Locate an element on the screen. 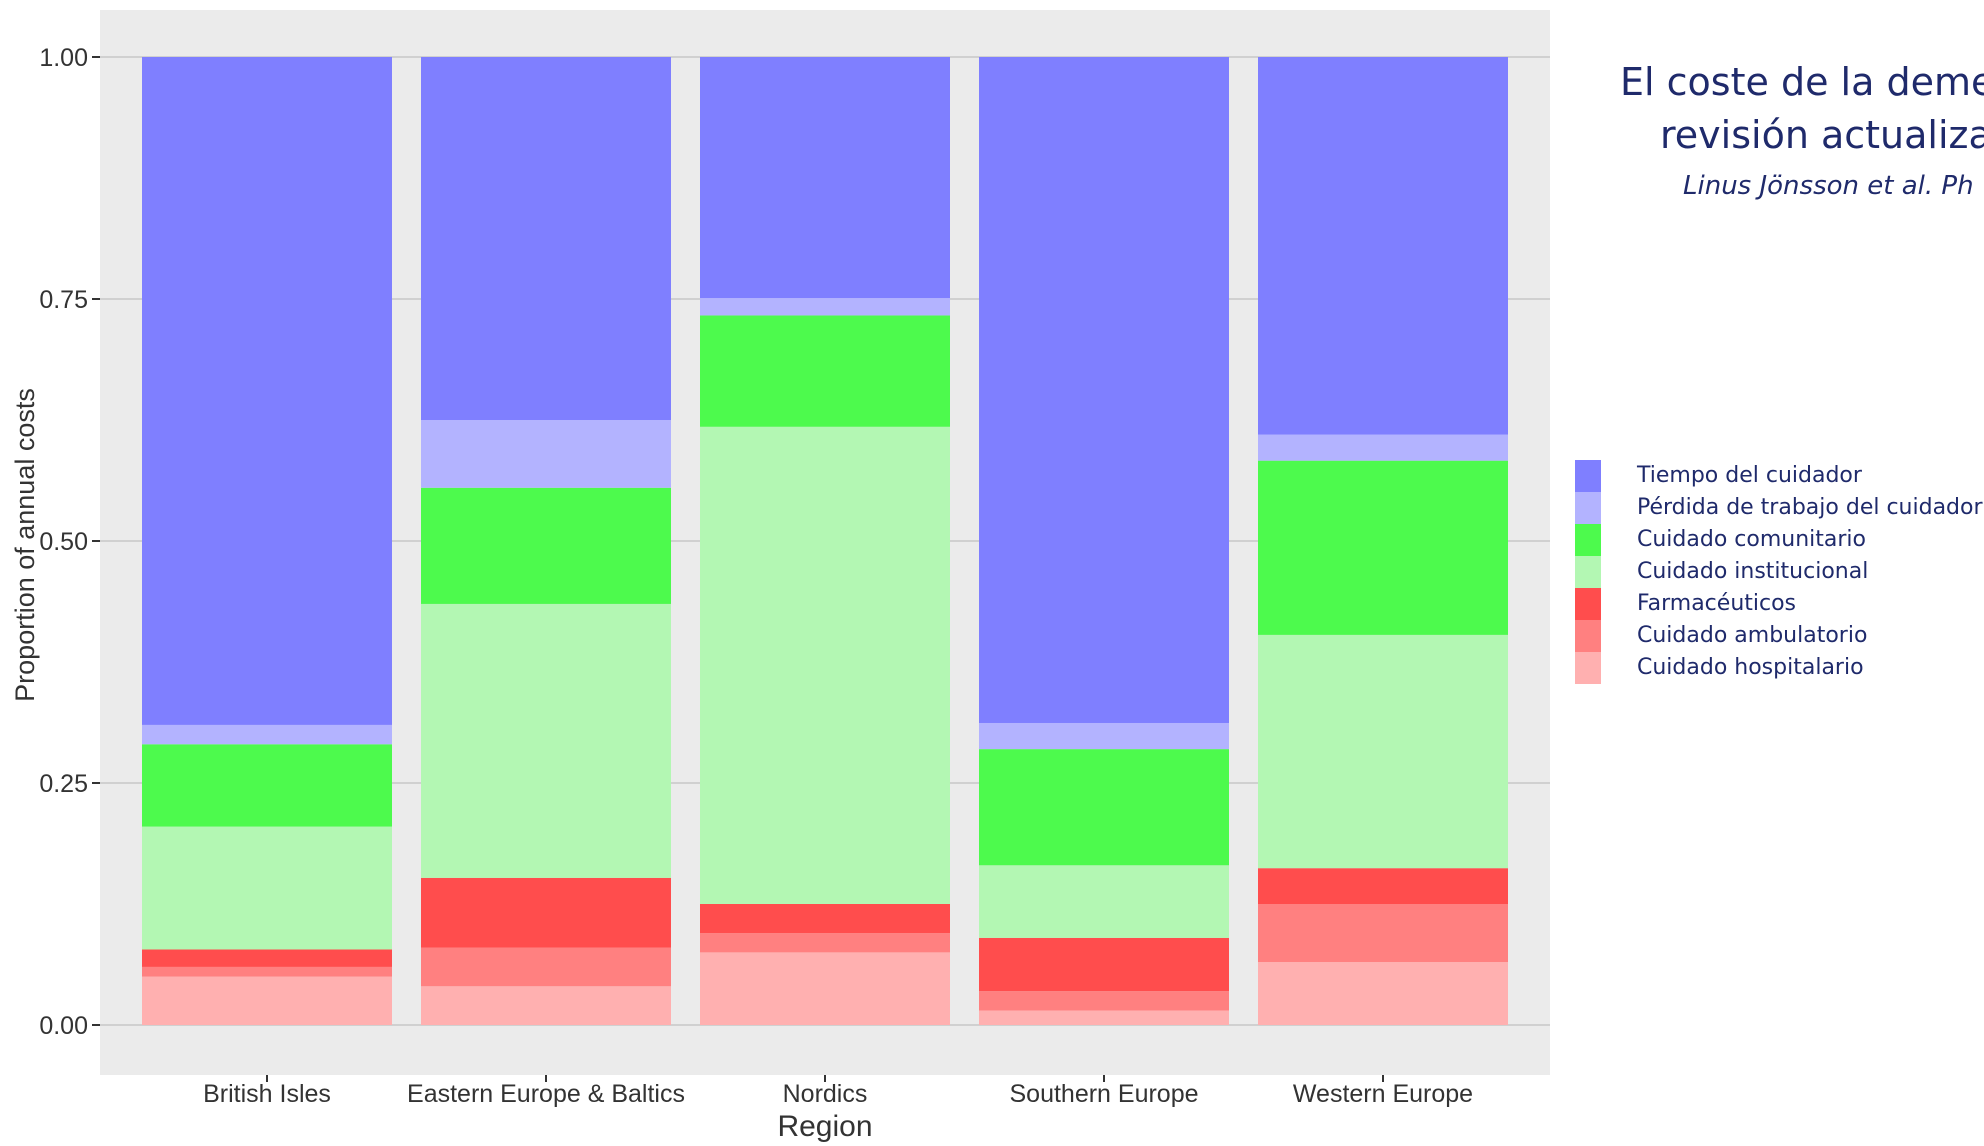 The image size is (1984, 1146). x-tick-label-0: British Isles is located at coordinates (267, 1094).